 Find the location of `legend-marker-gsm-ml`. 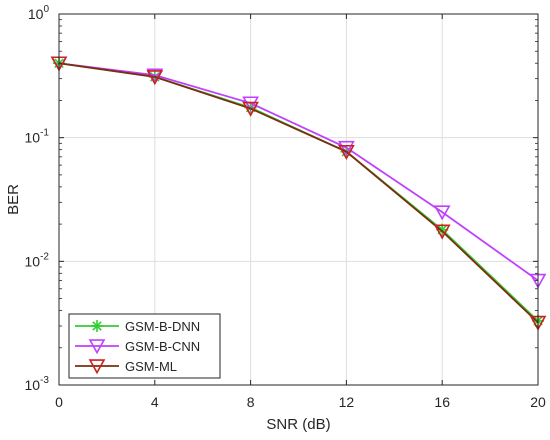

legend-marker-gsm-ml is located at coordinates (97, 367).